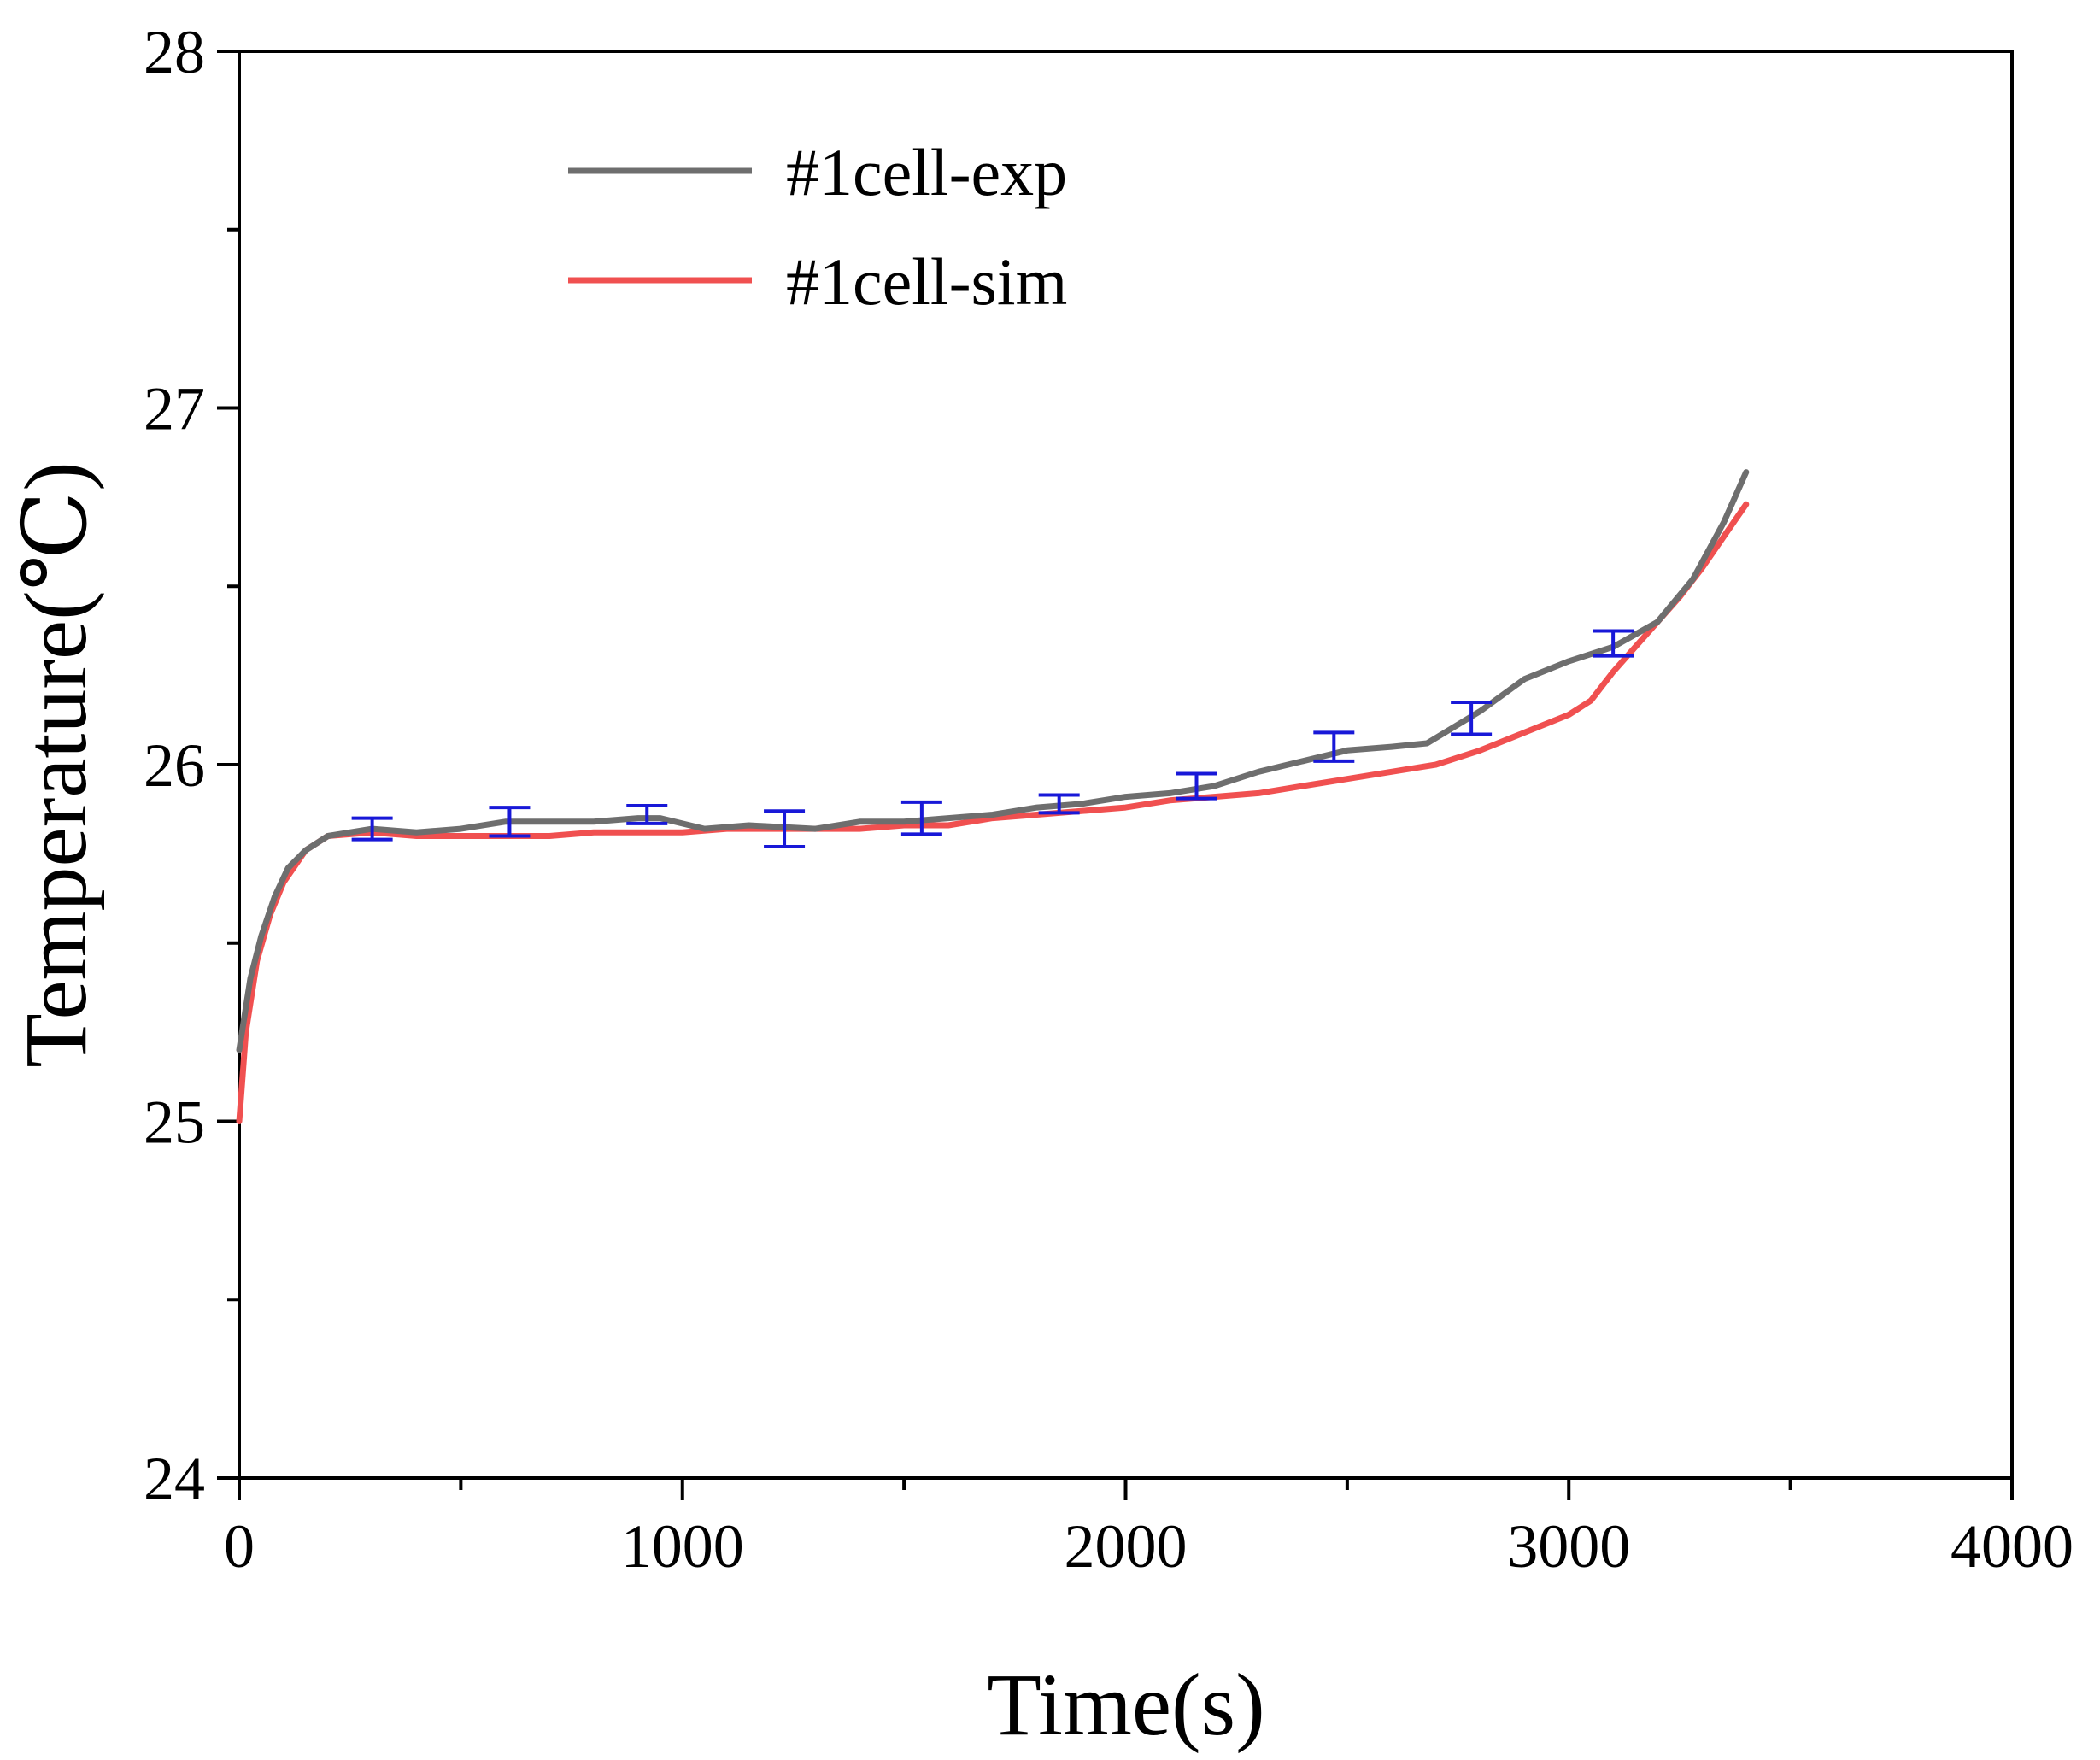 Image resolution: width=2100 pixels, height=1760 pixels. Describe the element at coordinates (174, 1122) in the screenshot. I see `y-tick-label: 25` at that location.